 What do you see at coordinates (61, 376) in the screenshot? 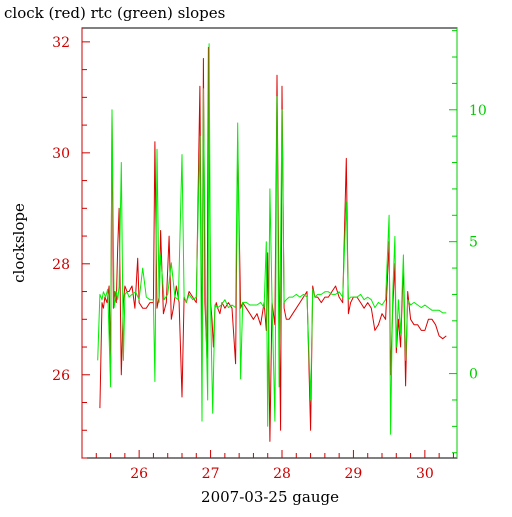
I see `left-tick-label: 26` at bounding box center [61, 376].